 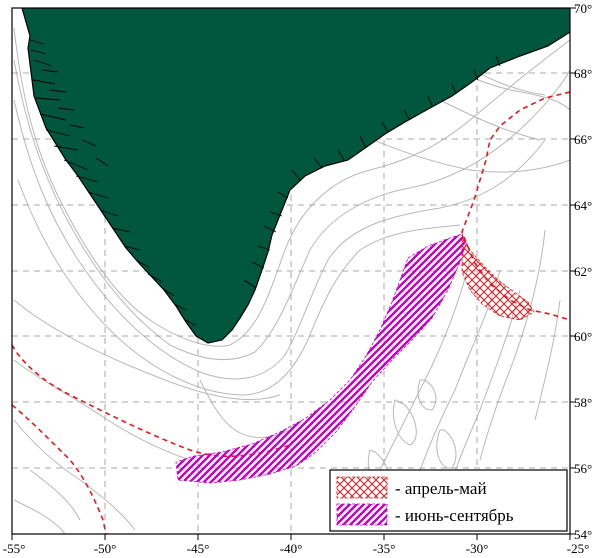 I want to click on legend-label-june-september: - июнь-сентябрь, so click(x=454, y=515).